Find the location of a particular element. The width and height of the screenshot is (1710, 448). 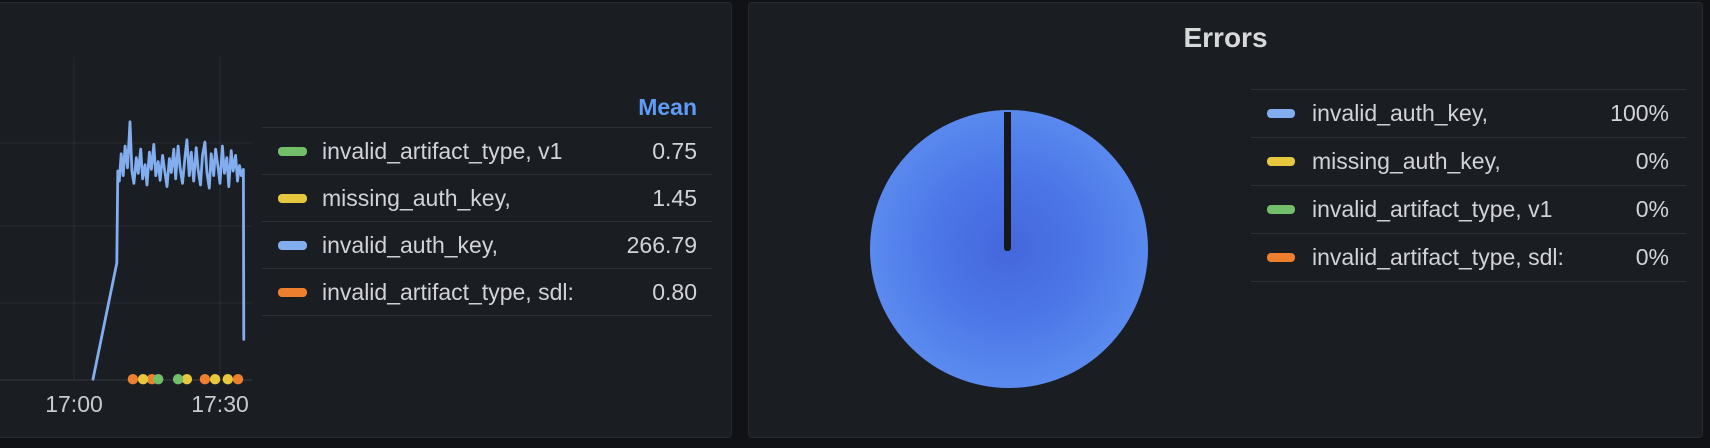

legend-row: invalid_auth_key, 266.79 is located at coordinates (487, 244).